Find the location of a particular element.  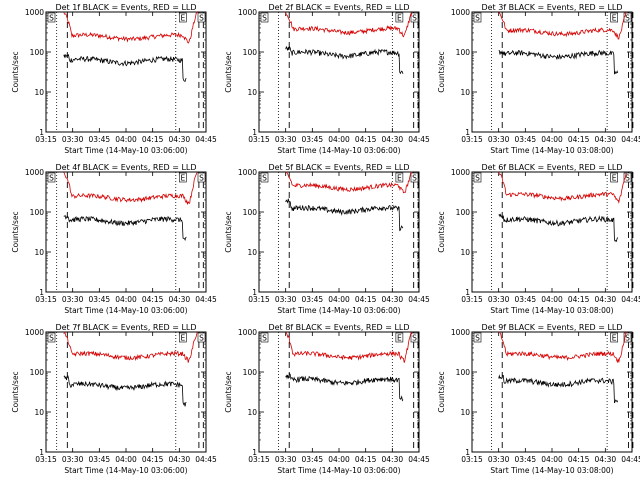

panel-title: Det 3f BLACK = Events, RED = LLD is located at coordinates (551, 7).